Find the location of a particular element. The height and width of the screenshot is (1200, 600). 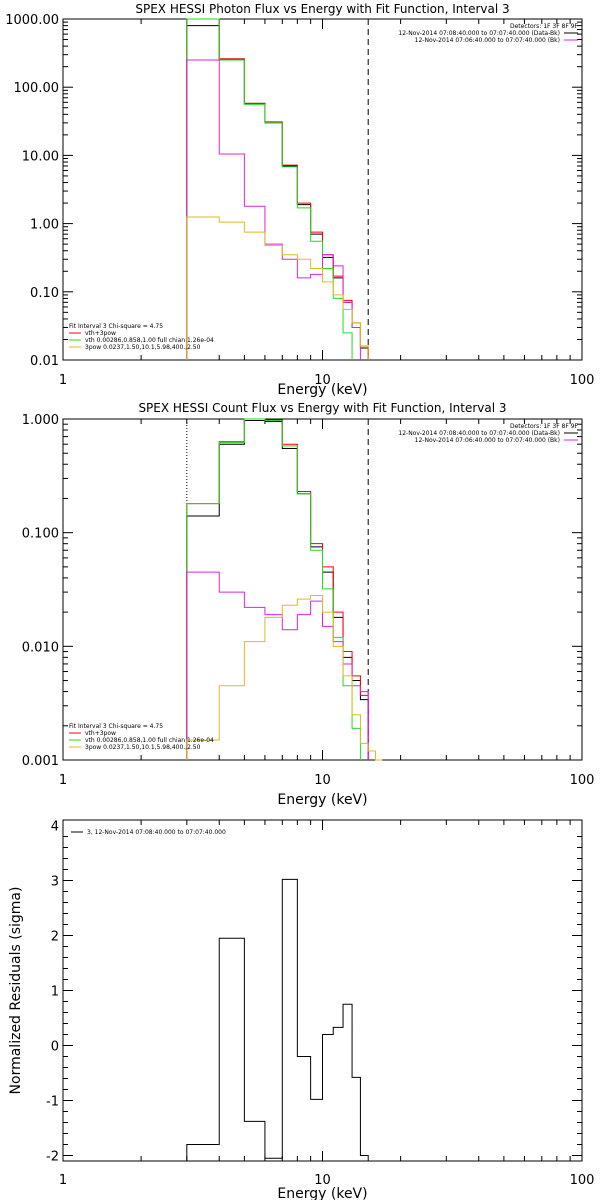

y-tick-label: 0.100 is located at coordinates (40, 534).